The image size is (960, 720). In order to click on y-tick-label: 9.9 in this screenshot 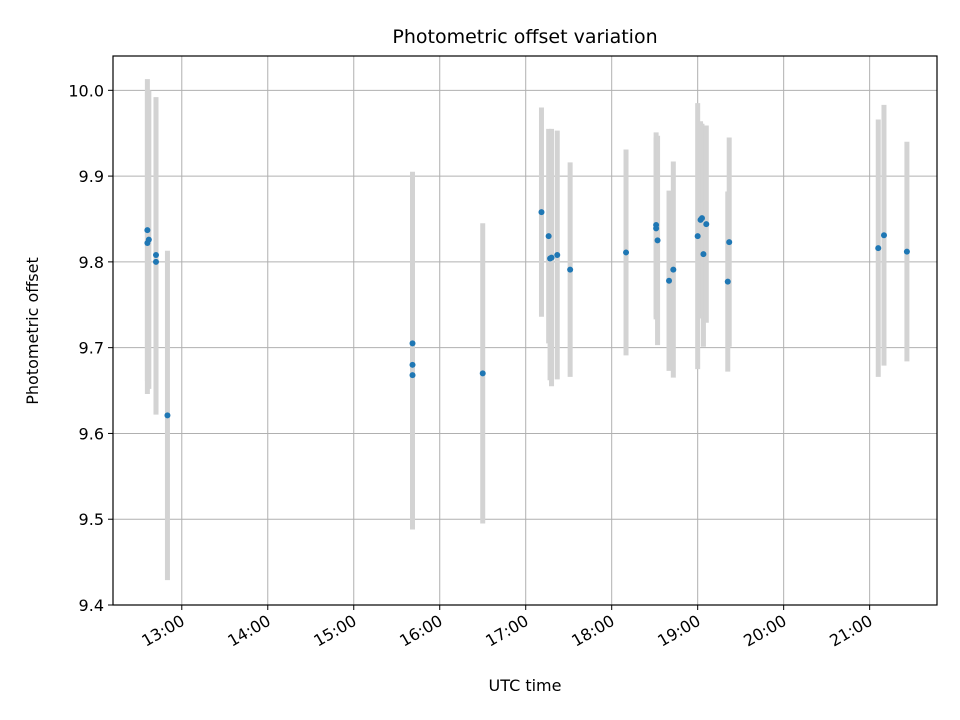, I will do `click(91, 176)`.